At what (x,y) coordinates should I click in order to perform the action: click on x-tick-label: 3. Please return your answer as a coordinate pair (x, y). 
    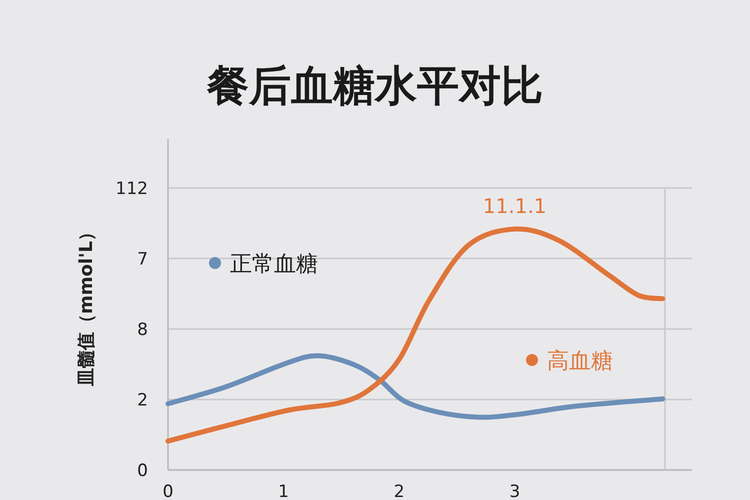
    Looking at the image, I should click on (514, 491).